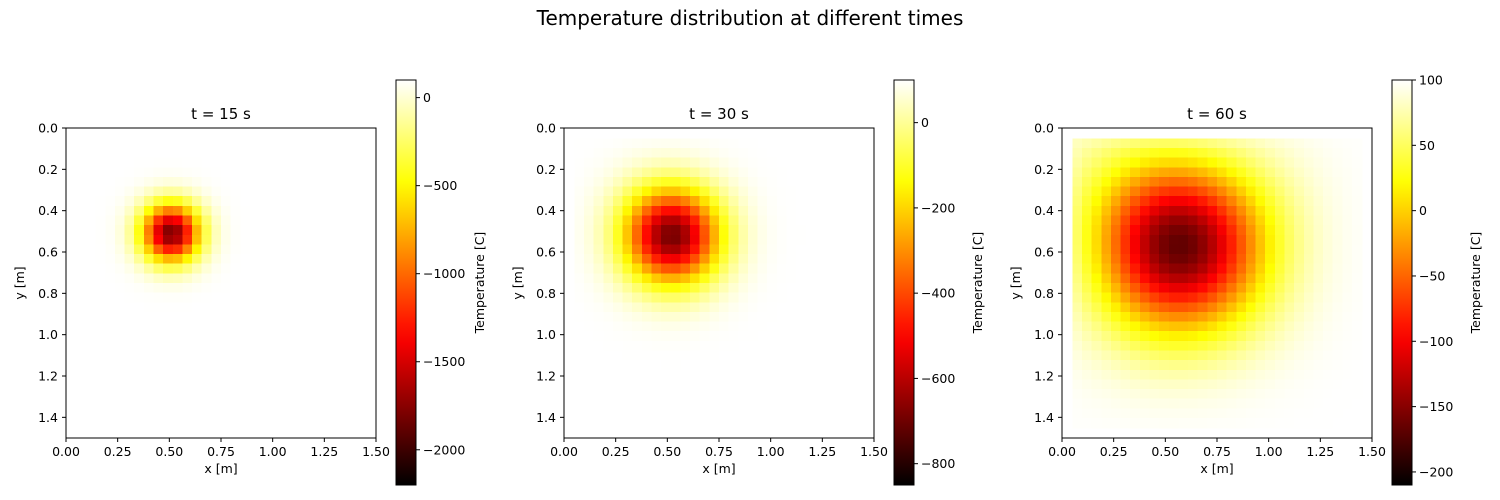 This screenshot has width=1500, height=500. What do you see at coordinates (273, 451) in the screenshot?
I see `x-tick-label: 1.00` at bounding box center [273, 451].